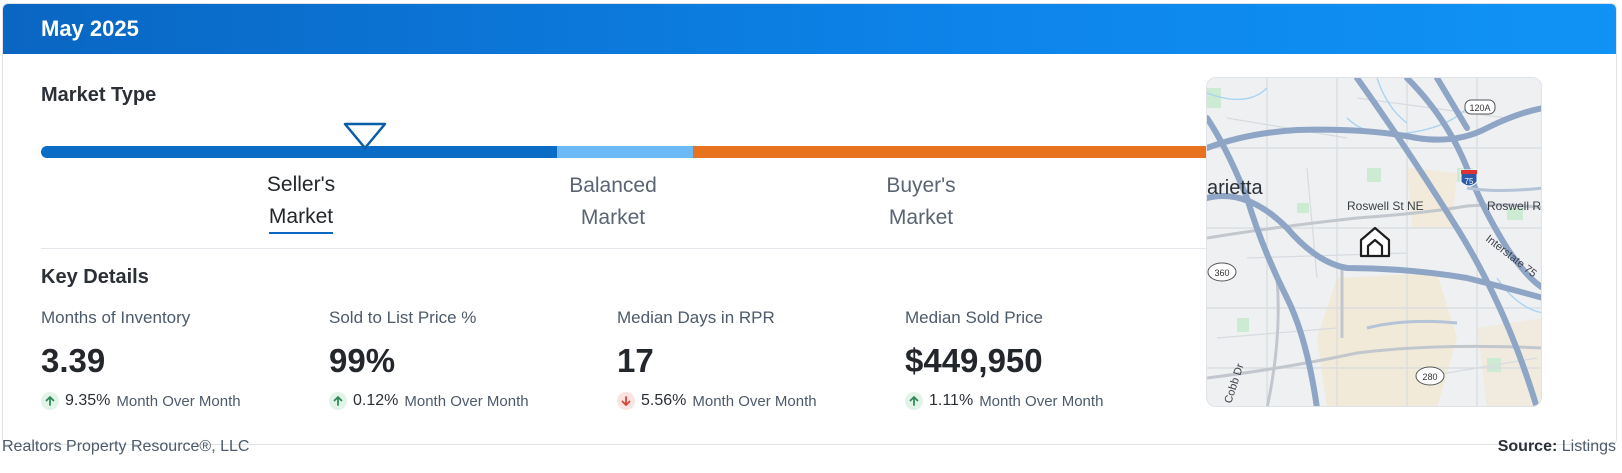 This screenshot has height=473, width=1622. What do you see at coordinates (921, 185) in the screenshot?
I see `buyer-label-line1: Buyer's` at bounding box center [921, 185].